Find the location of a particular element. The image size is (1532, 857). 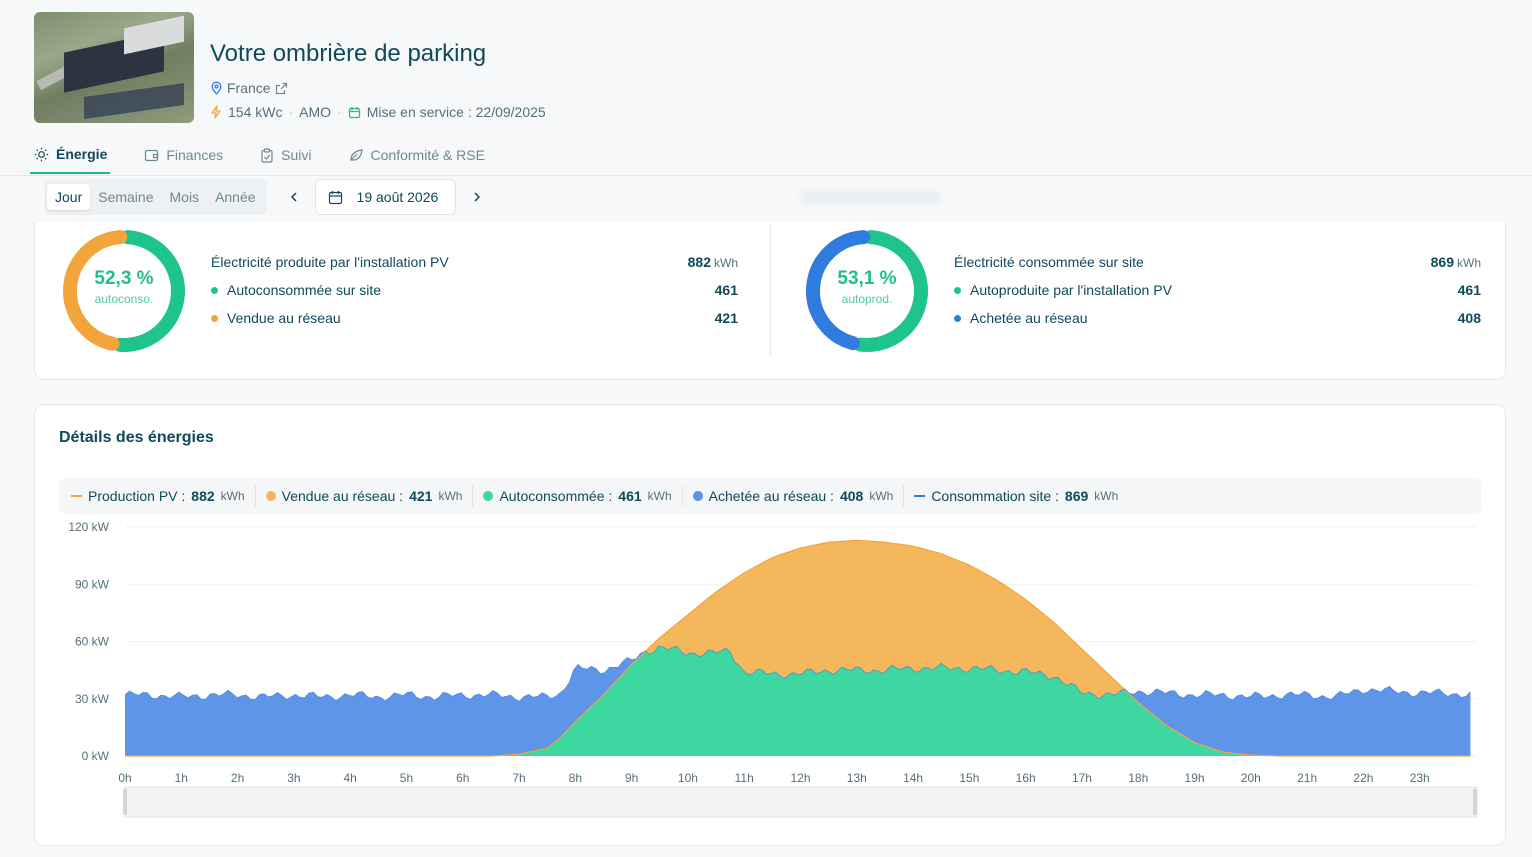

legend-achetee-reseau: Achetée au réseau : 408 kWh is located at coordinates (798, 496).